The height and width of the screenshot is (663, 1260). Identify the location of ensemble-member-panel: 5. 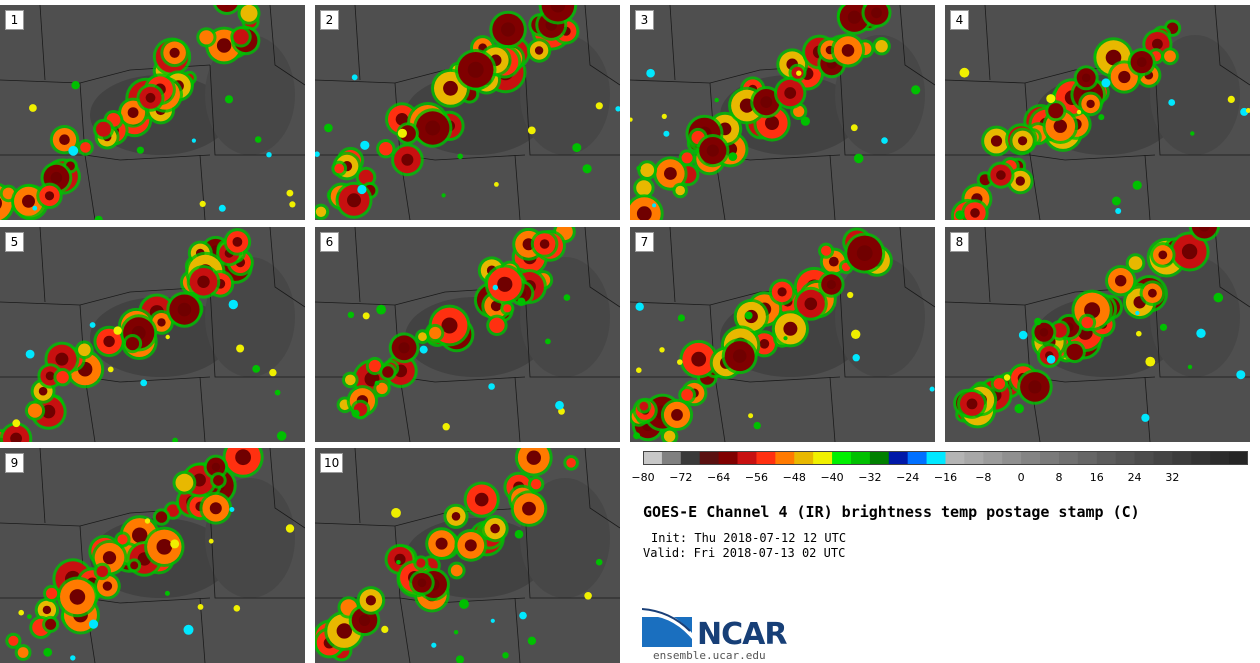
(152, 334).